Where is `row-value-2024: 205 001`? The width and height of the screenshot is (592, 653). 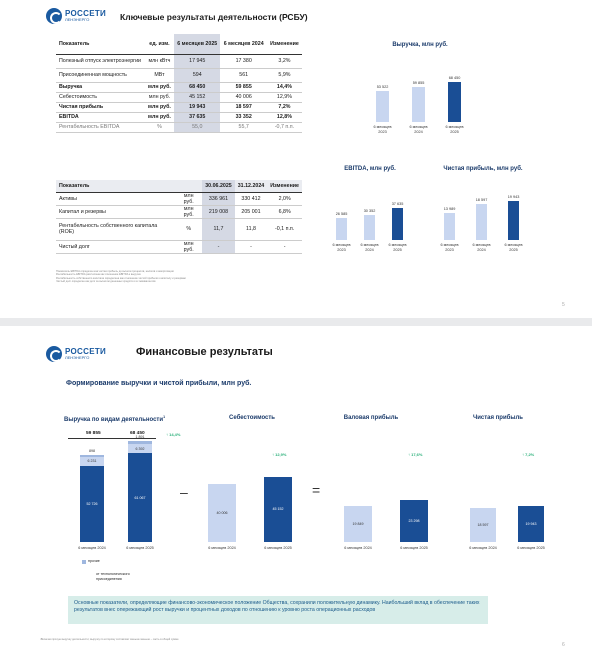 row-value-2024: 205 001 is located at coordinates (251, 211).